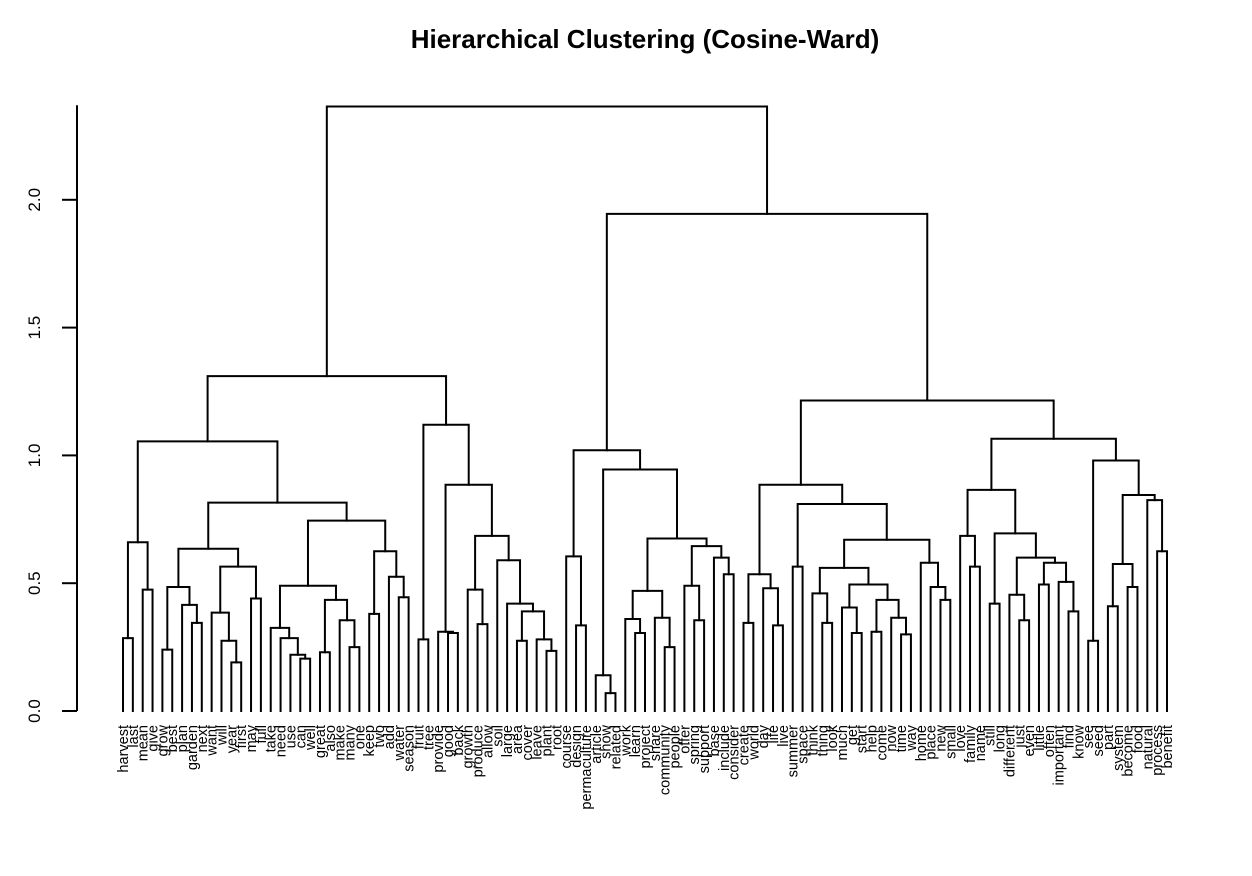 This screenshot has width=1252, height=876. What do you see at coordinates (1089, 736) in the screenshot?
I see `leaf-label: see` at bounding box center [1089, 736].